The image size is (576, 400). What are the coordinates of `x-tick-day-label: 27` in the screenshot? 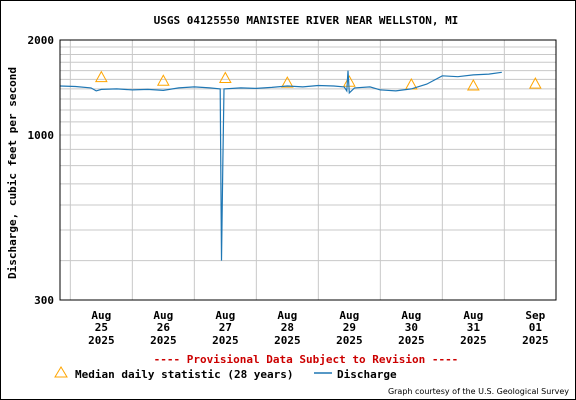 It's located at (225, 327).